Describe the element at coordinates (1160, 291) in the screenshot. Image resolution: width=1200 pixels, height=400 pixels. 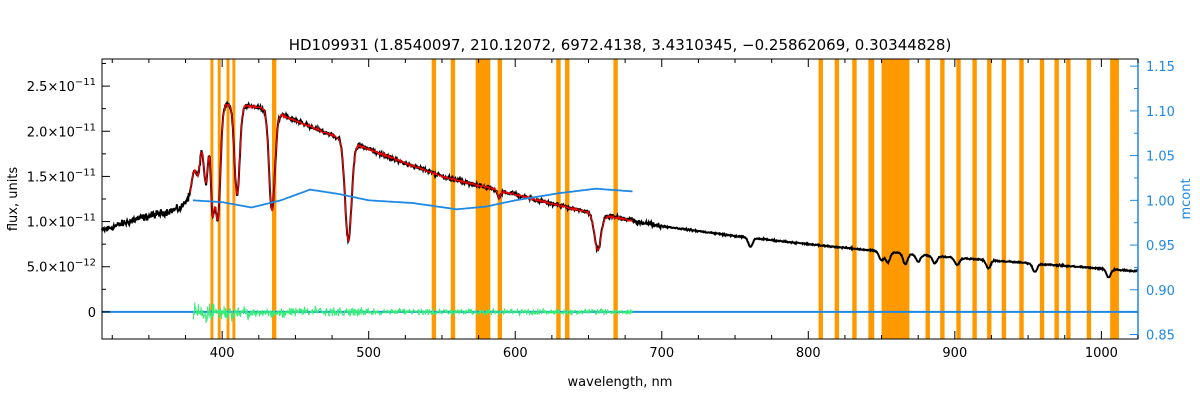
I see `y2-tick-label: 0.90` at that location.